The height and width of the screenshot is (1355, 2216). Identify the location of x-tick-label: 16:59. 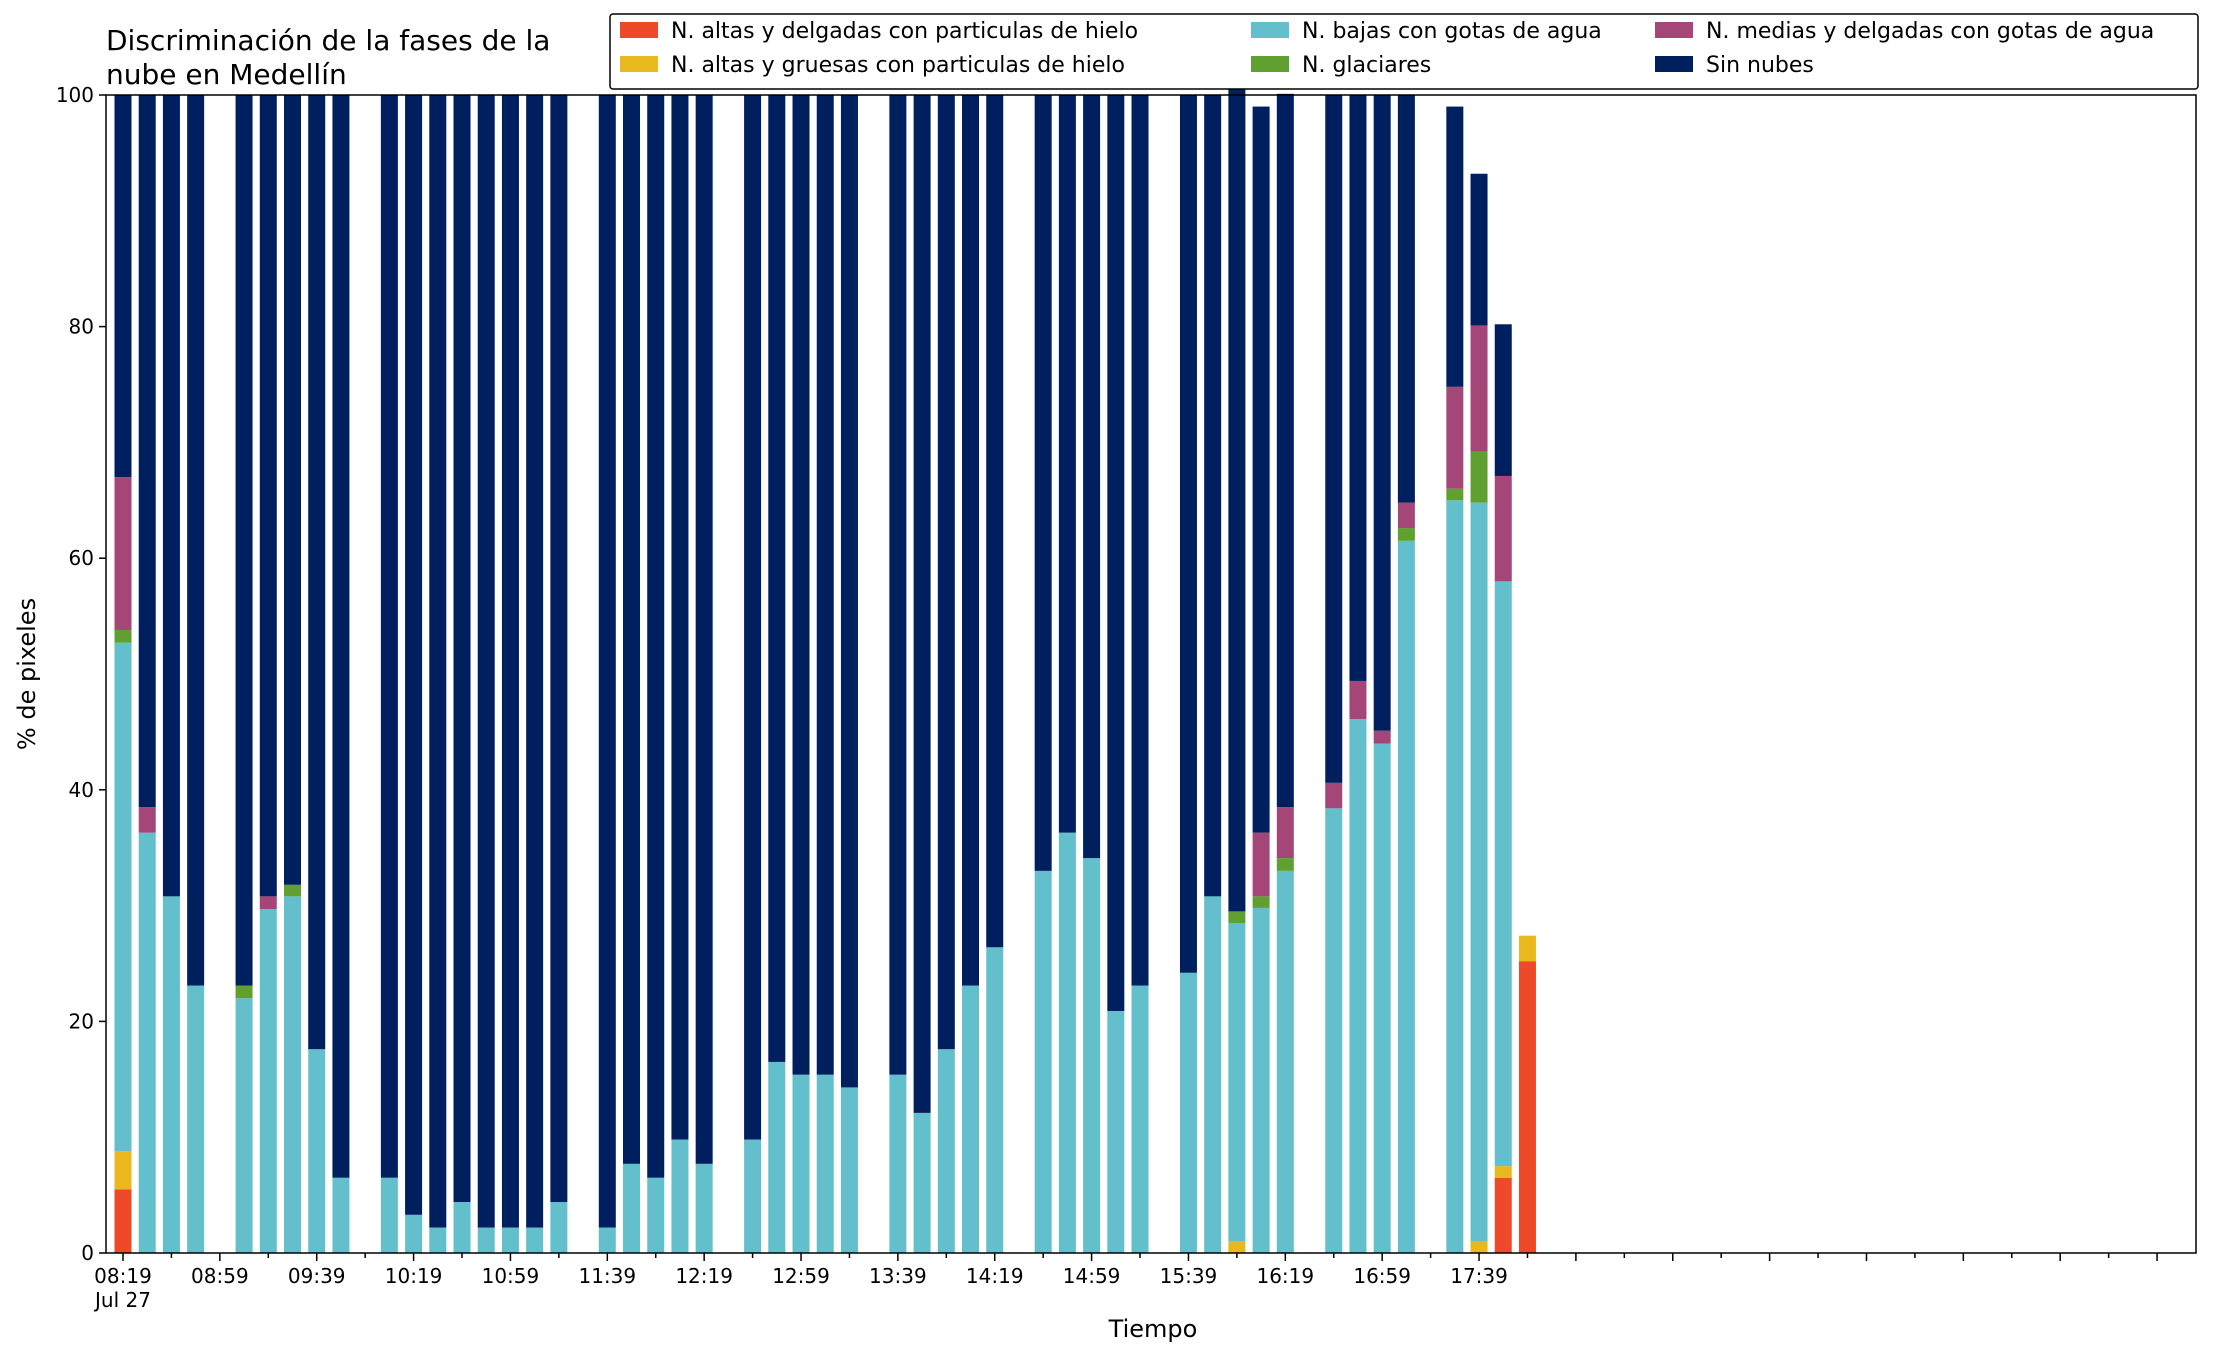
(1382, 1276).